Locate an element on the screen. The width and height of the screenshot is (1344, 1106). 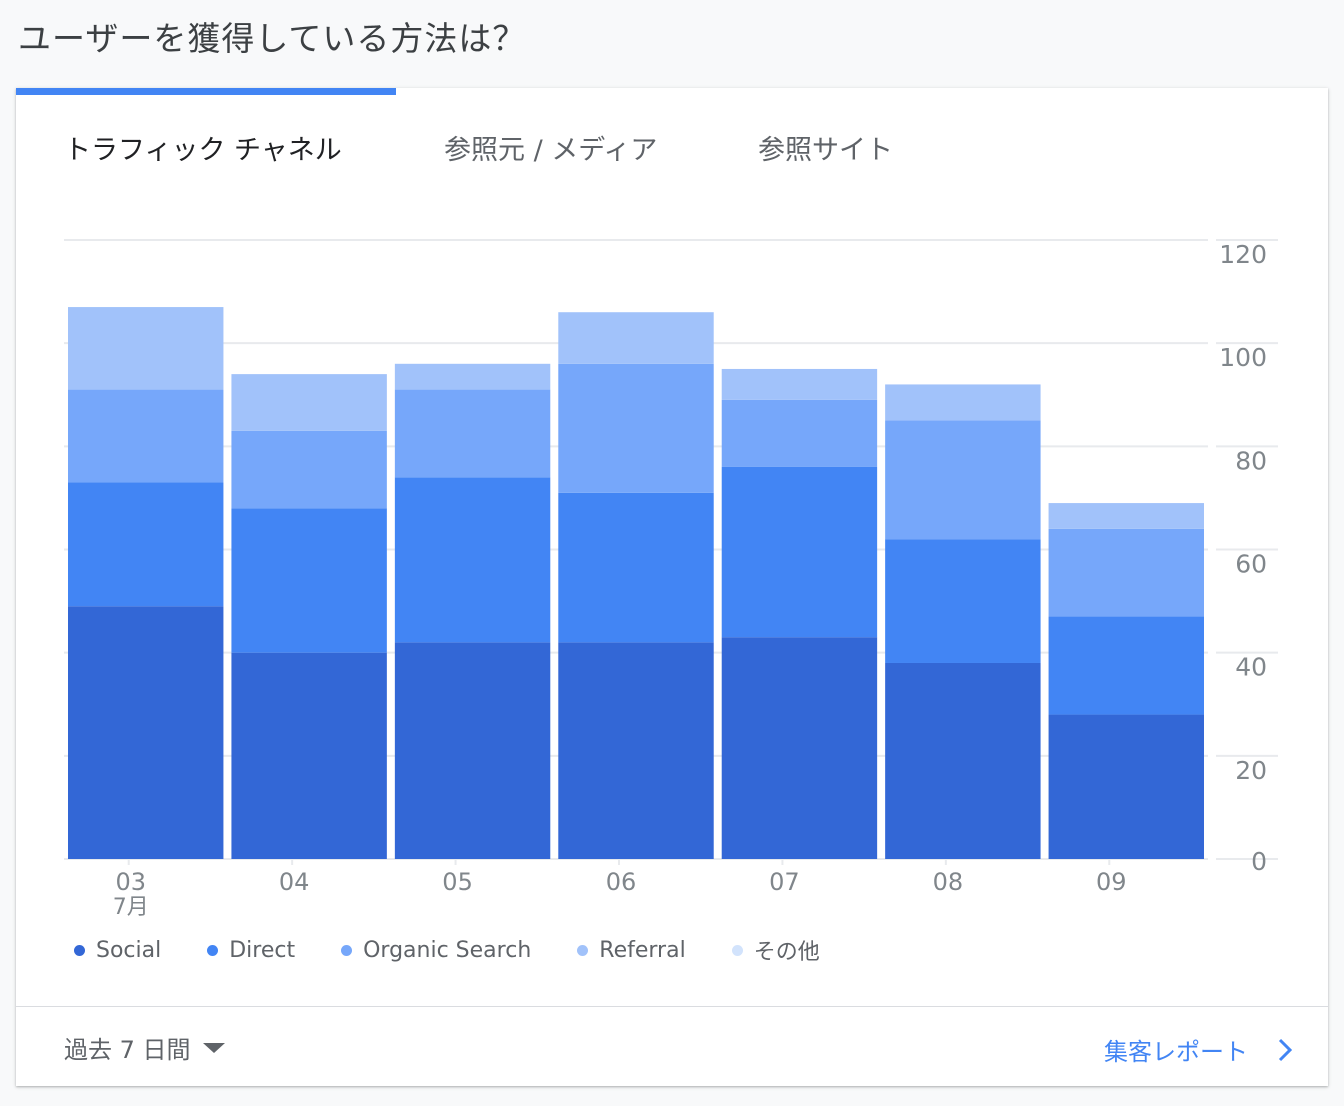
legend-label: Organic Search is located at coordinates (447, 950).